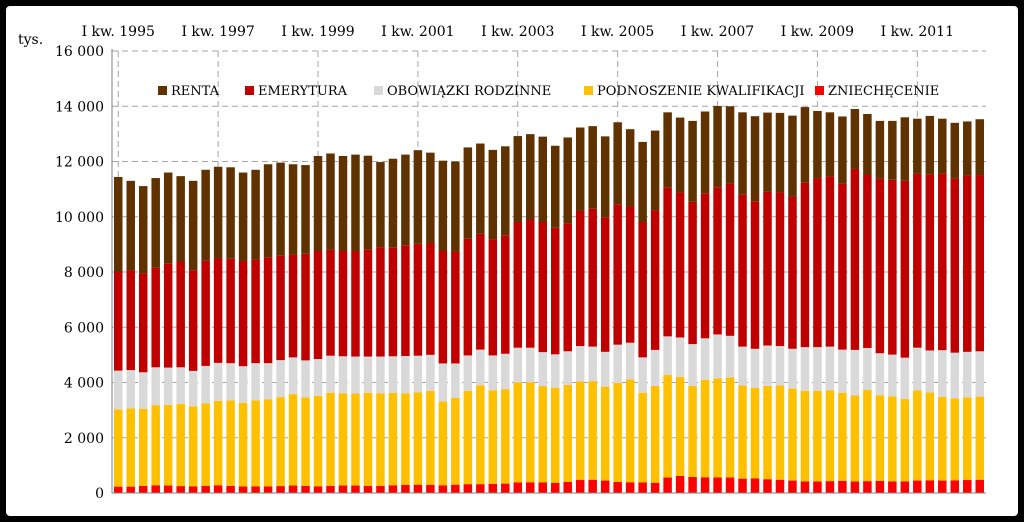 This screenshot has height=522, width=1024. Describe the element at coordinates (84, 439) in the screenshot. I see `y-tick-label: 2 000` at that location.